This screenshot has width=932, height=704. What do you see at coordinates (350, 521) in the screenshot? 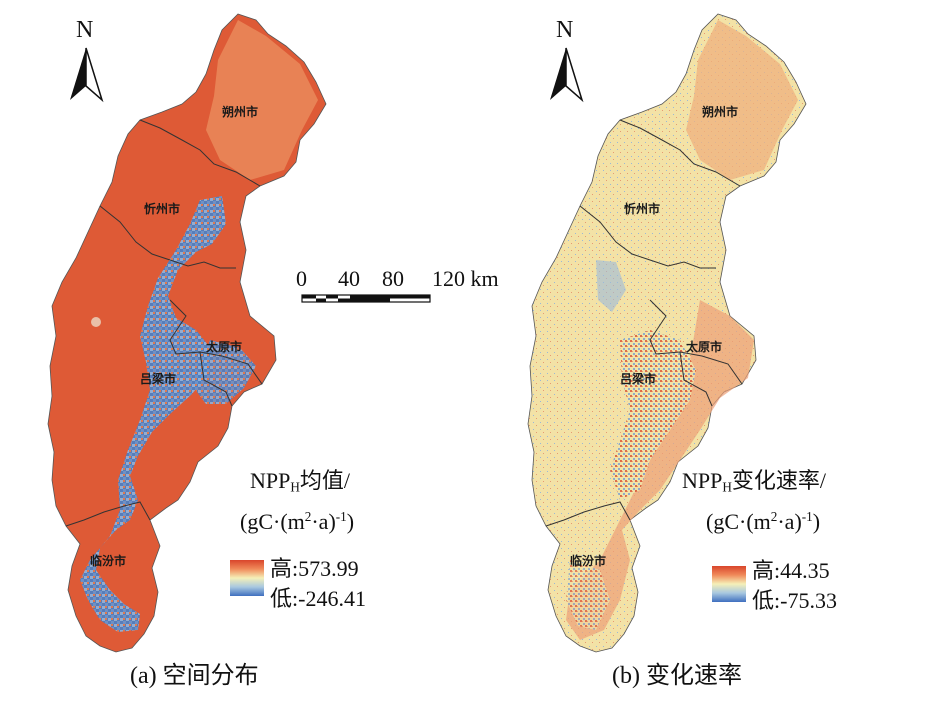
I see `legend-a-unit-close: )` at bounding box center [350, 521].